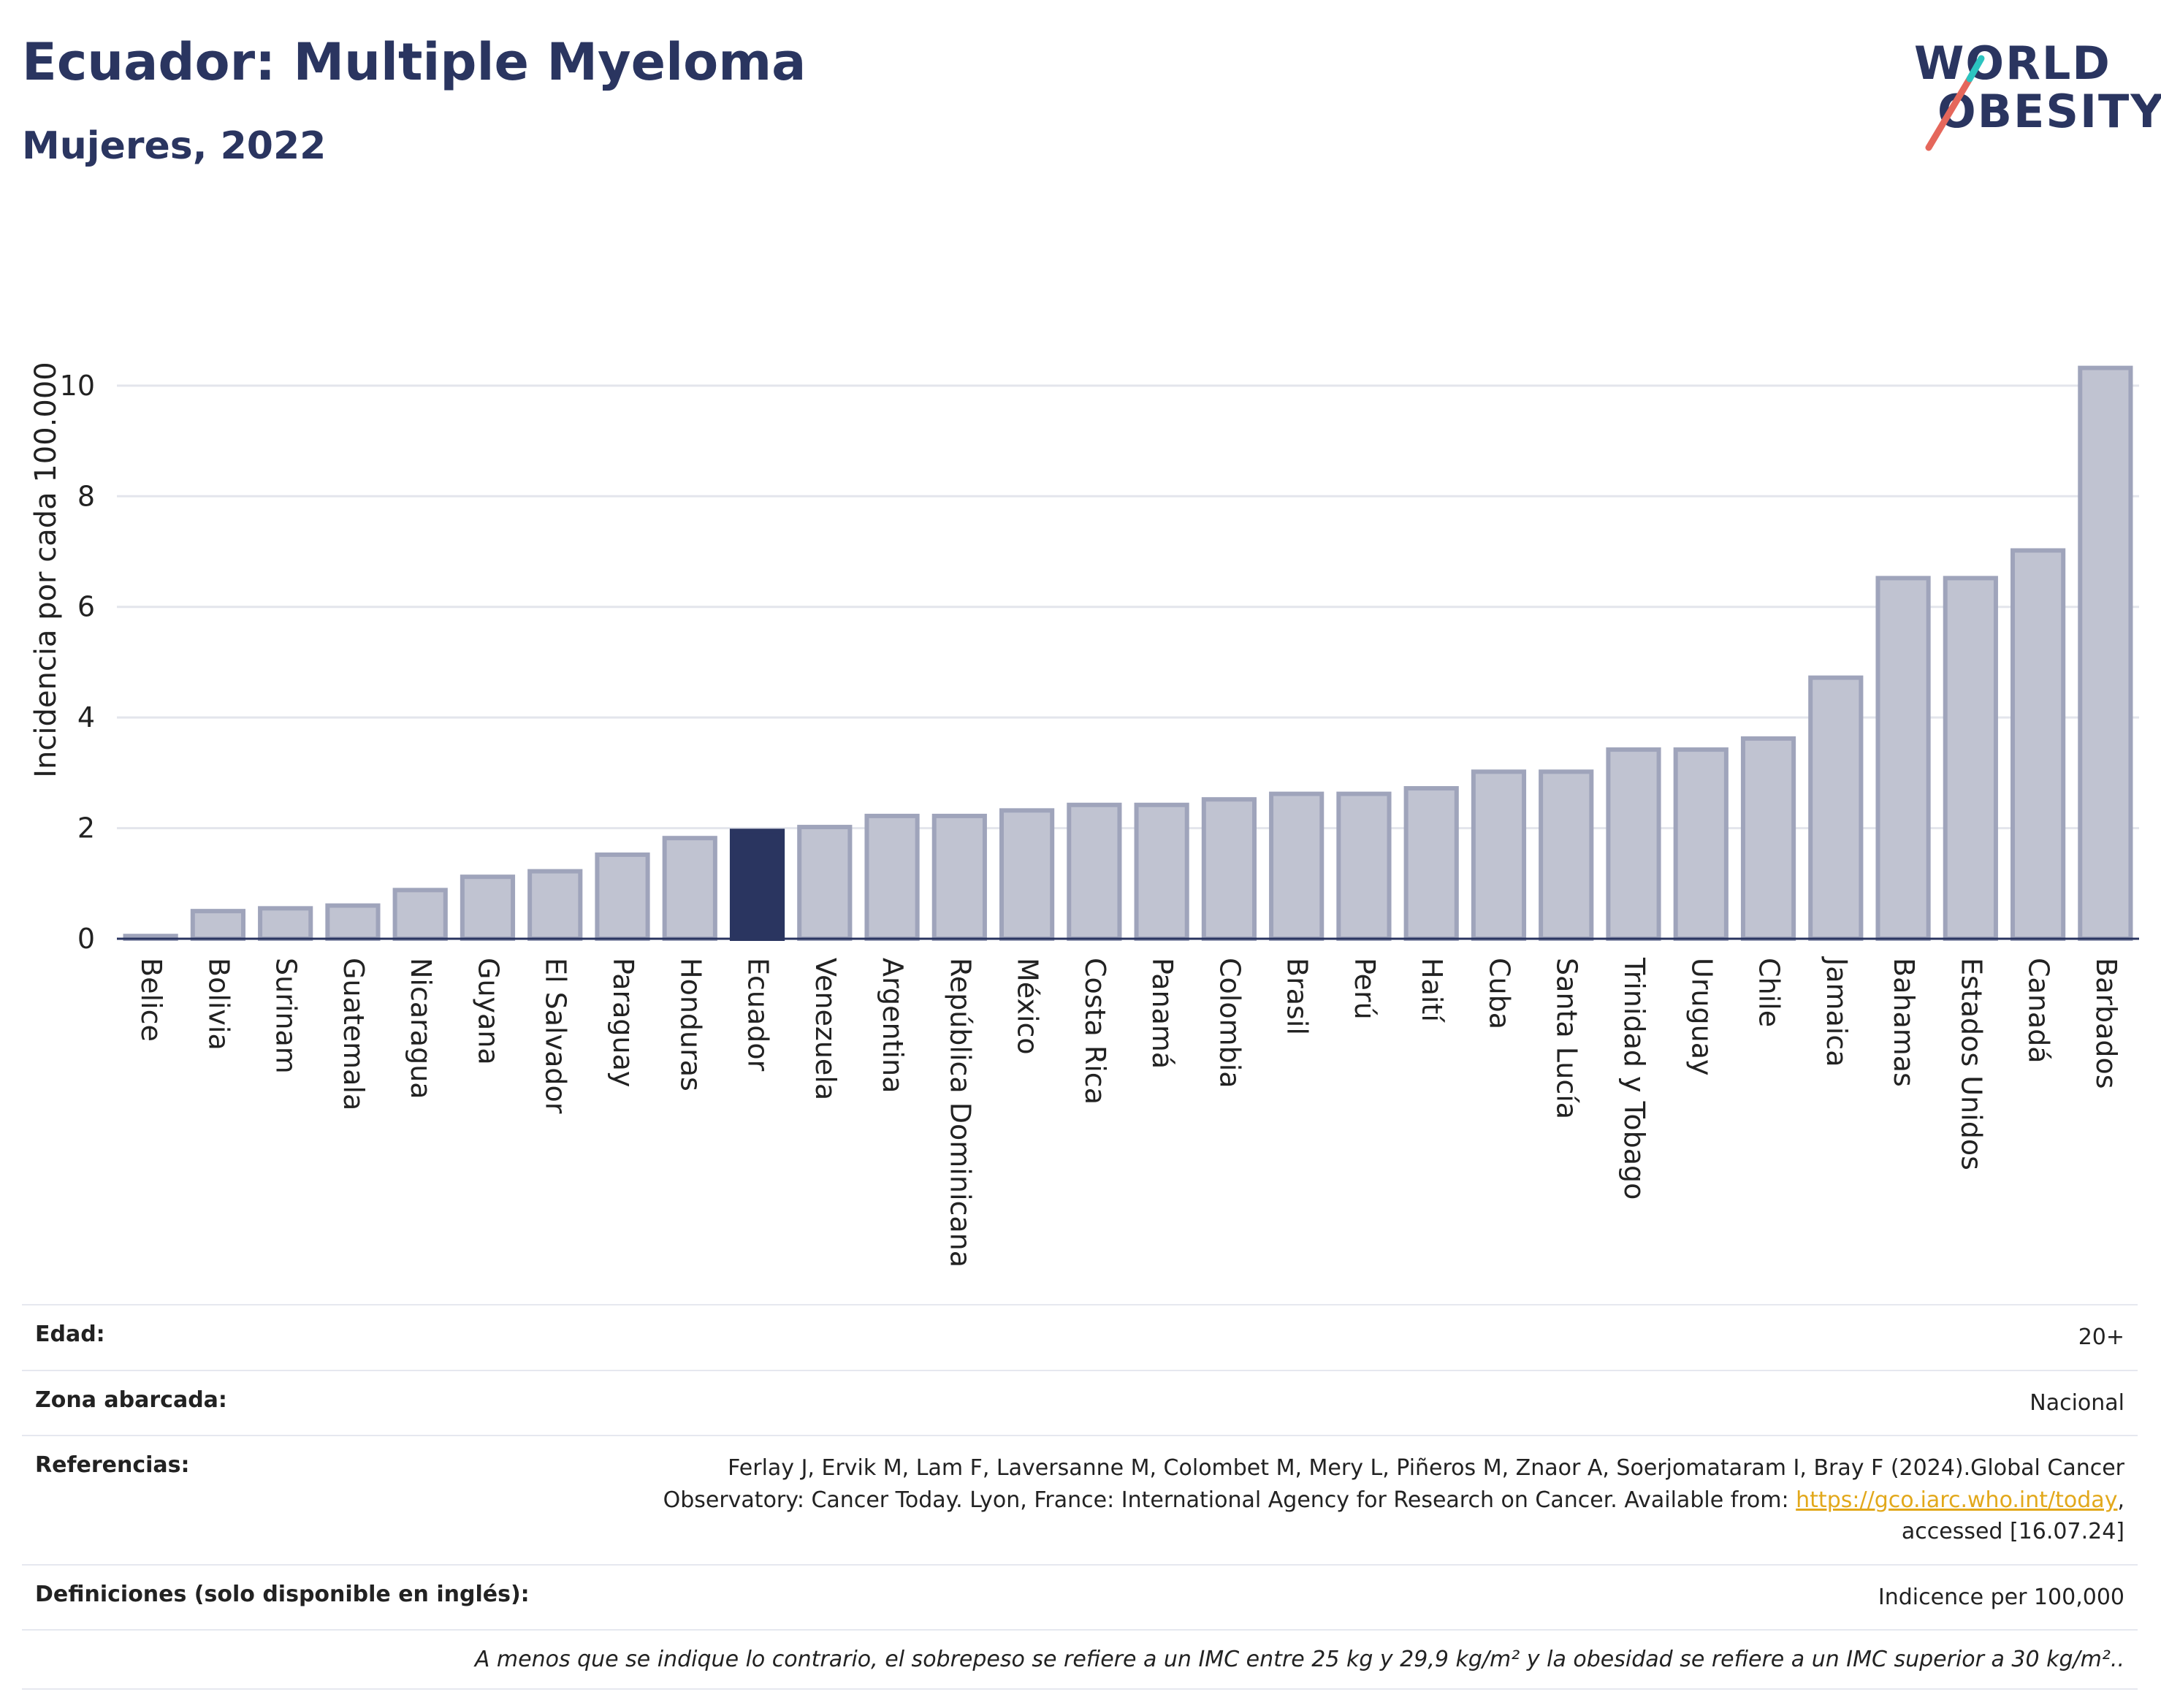 The image size is (2161, 1708). What do you see at coordinates (757, 884) in the screenshot?
I see `bar-Ecuador` at bounding box center [757, 884].